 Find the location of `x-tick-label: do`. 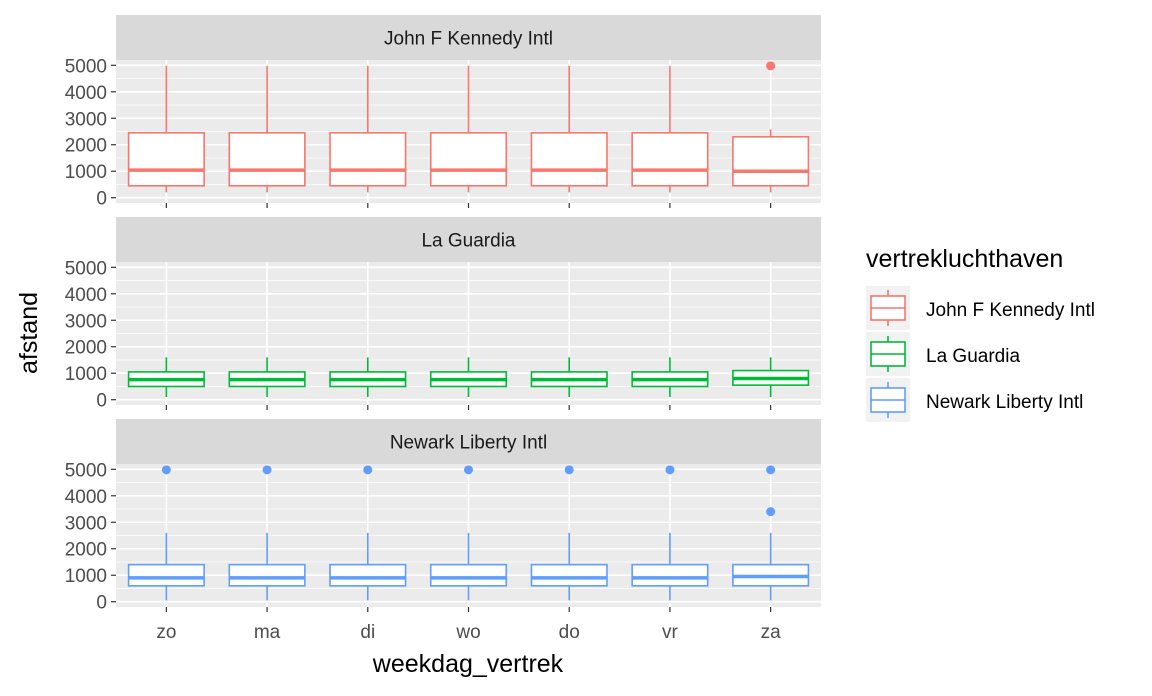

x-tick-label: do is located at coordinates (569, 632).